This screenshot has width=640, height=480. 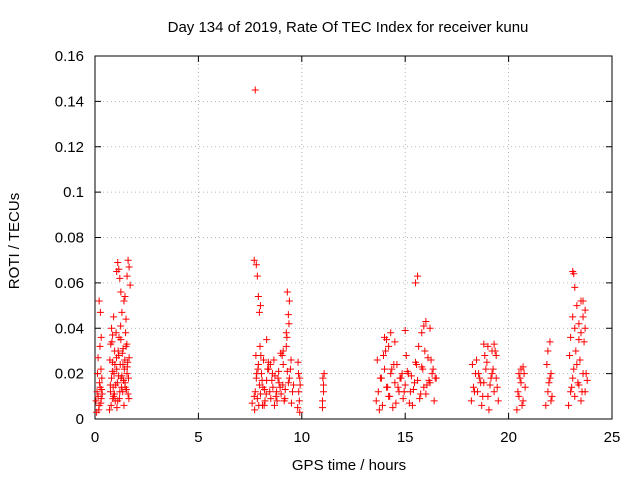 What do you see at coordinates (301, 437) in the screenshot?
I see `x-tick-label: 10` at bounding box center [301, 437].